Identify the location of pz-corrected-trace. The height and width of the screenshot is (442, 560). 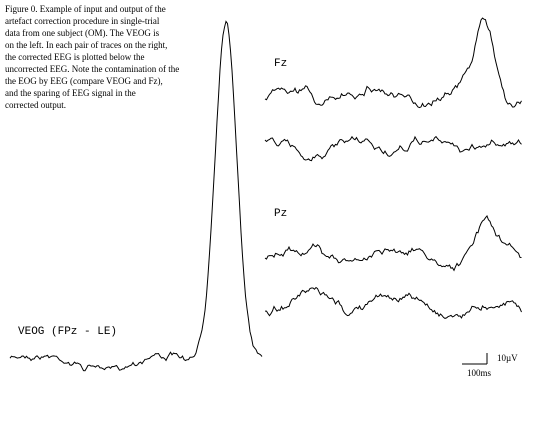
(393, 302).